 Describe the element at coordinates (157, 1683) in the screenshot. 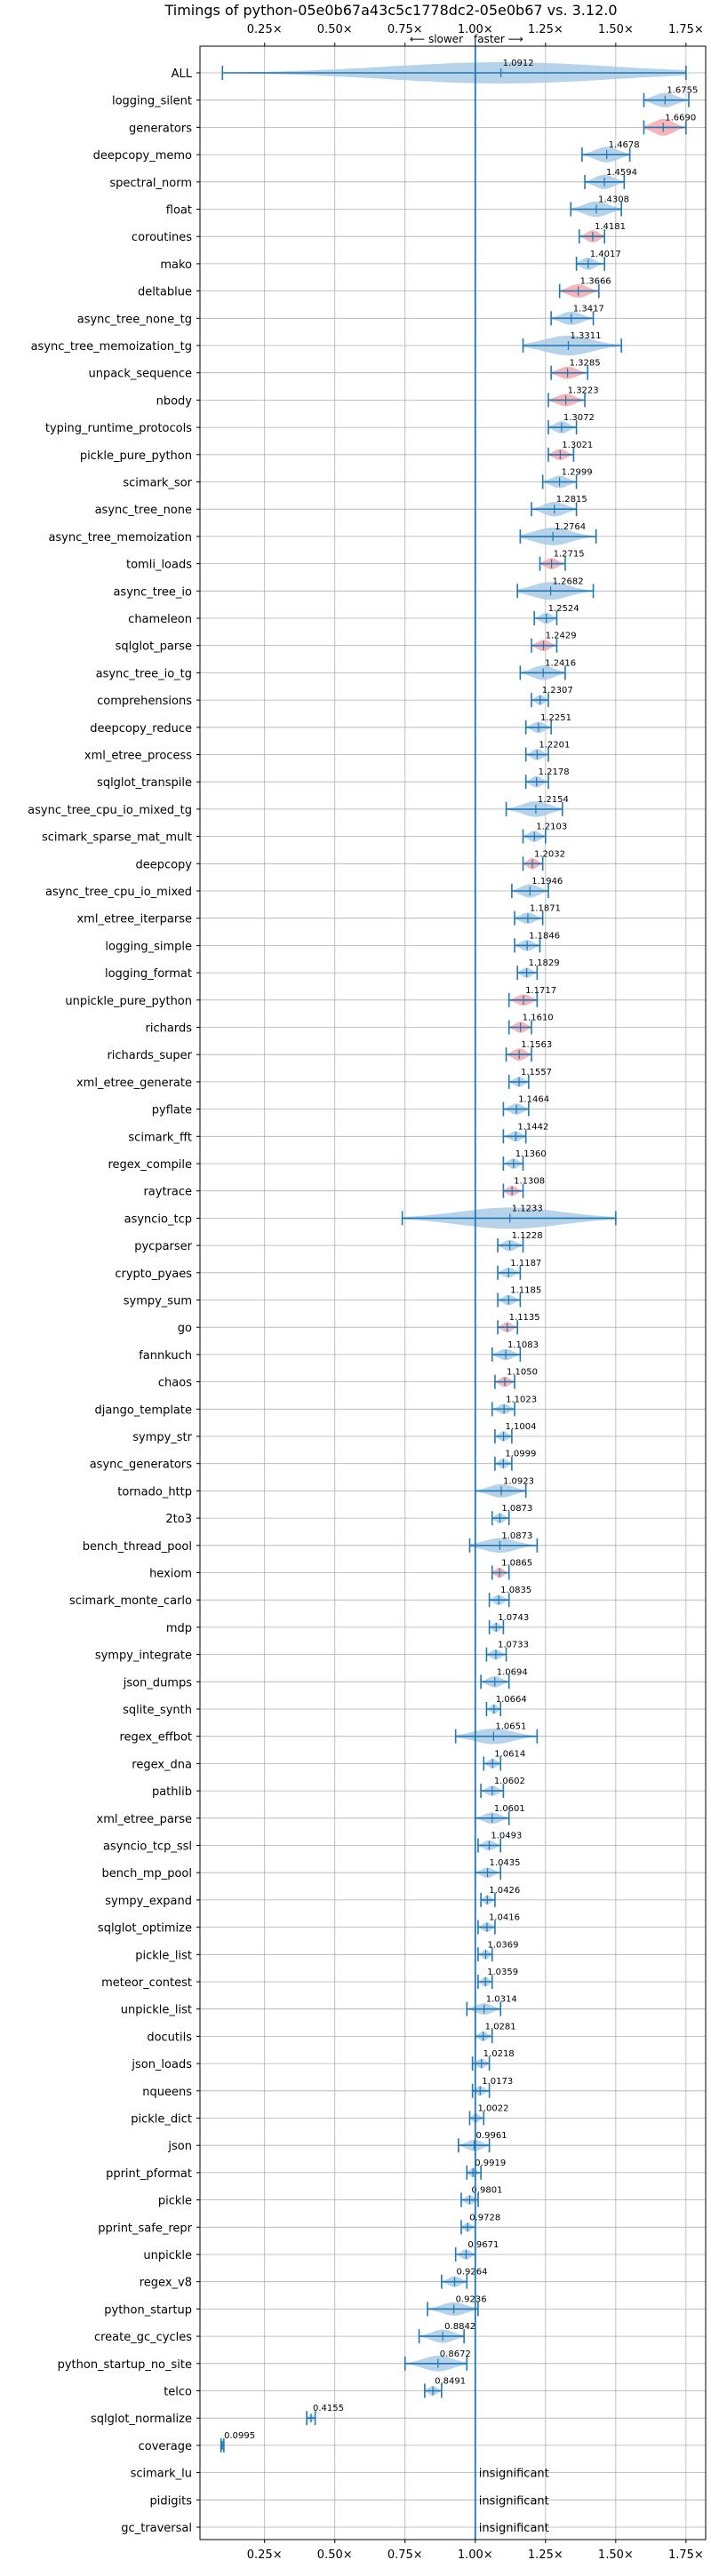

I see `benchmark-label: json_dumps` at that location.